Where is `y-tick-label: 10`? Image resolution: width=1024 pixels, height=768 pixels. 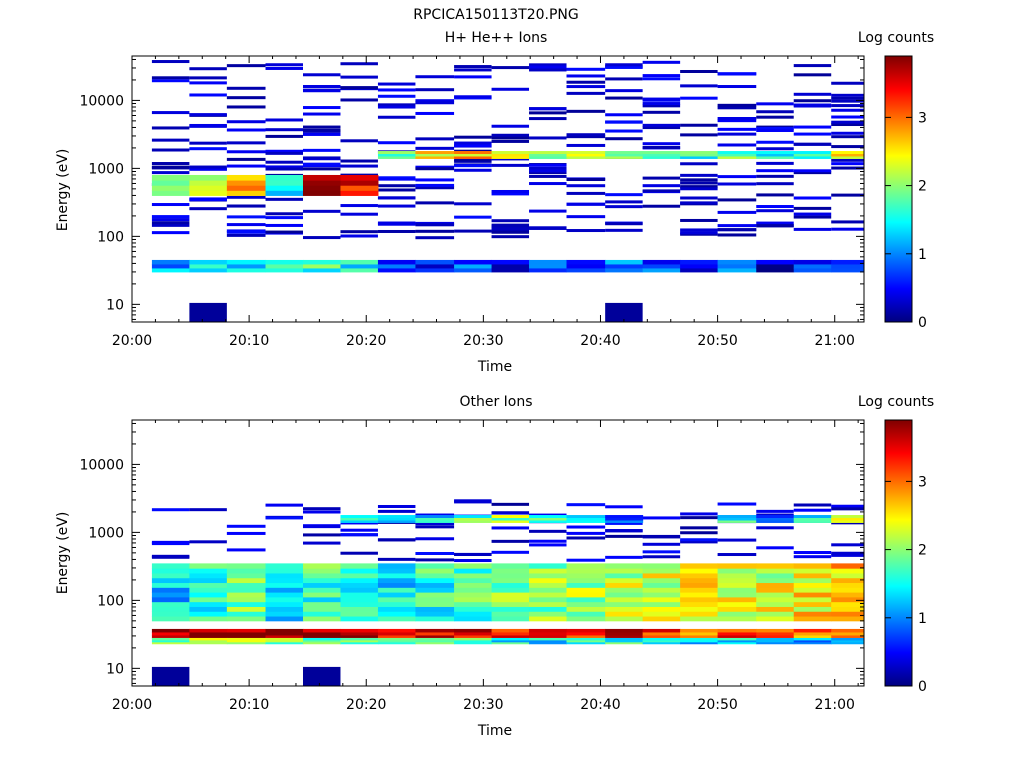 y-tick-label: 10 is located at coordinates (115, 669).